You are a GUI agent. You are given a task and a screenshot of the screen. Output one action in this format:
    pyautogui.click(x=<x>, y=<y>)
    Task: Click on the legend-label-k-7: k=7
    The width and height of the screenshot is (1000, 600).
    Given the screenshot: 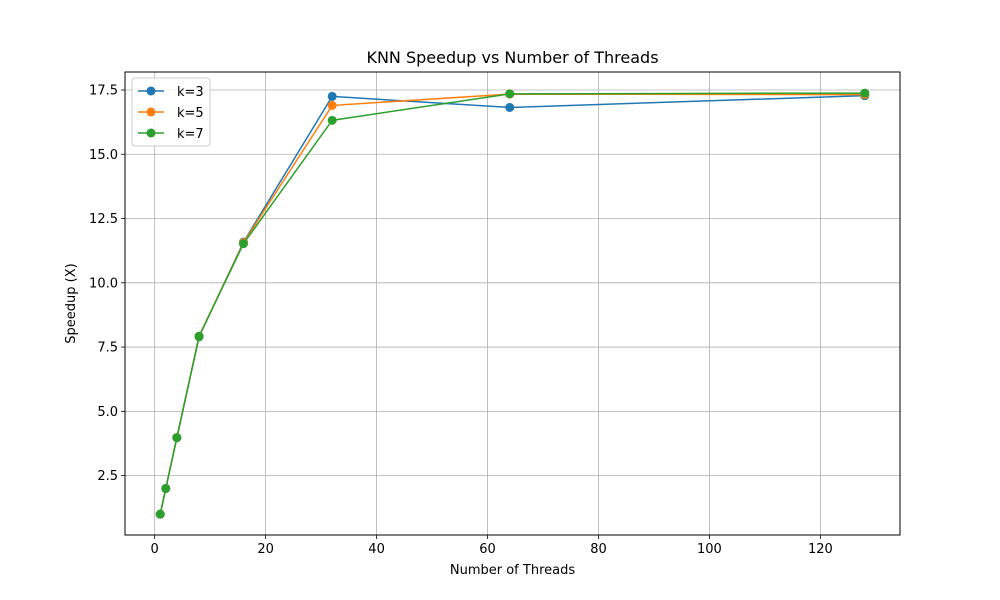 What is the action you would take?
    pyautogui.click(x=190, y=134)
    